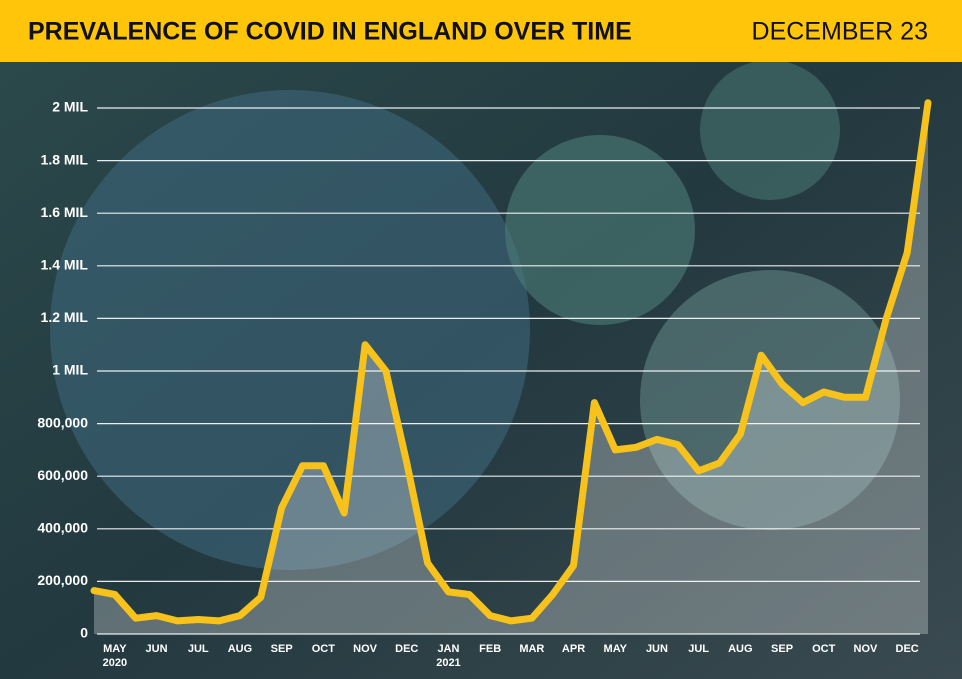  Describe the element at coordinates (448, 663) in the screenshot. I see `x-tick-year: 2021` at that location.